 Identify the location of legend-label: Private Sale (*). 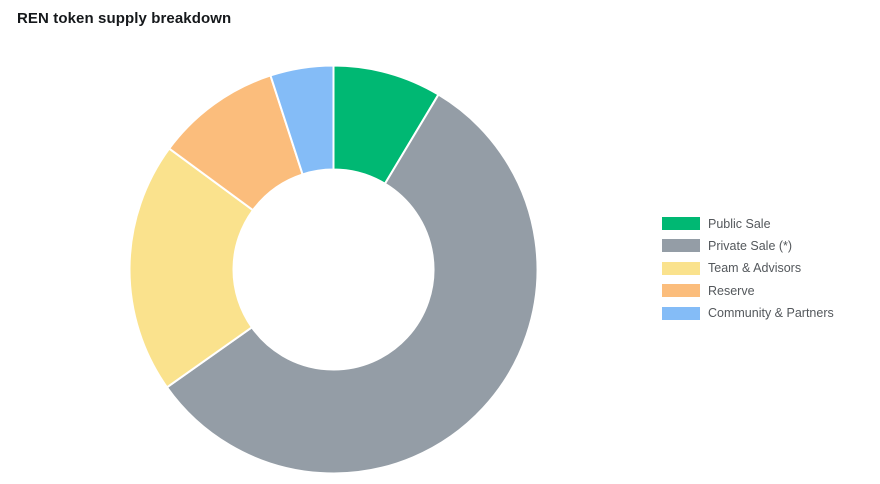
(750, 245).